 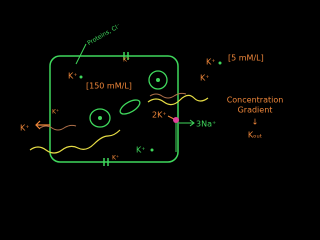 I want to click on label: Gradient, so click(x=255, y=110).